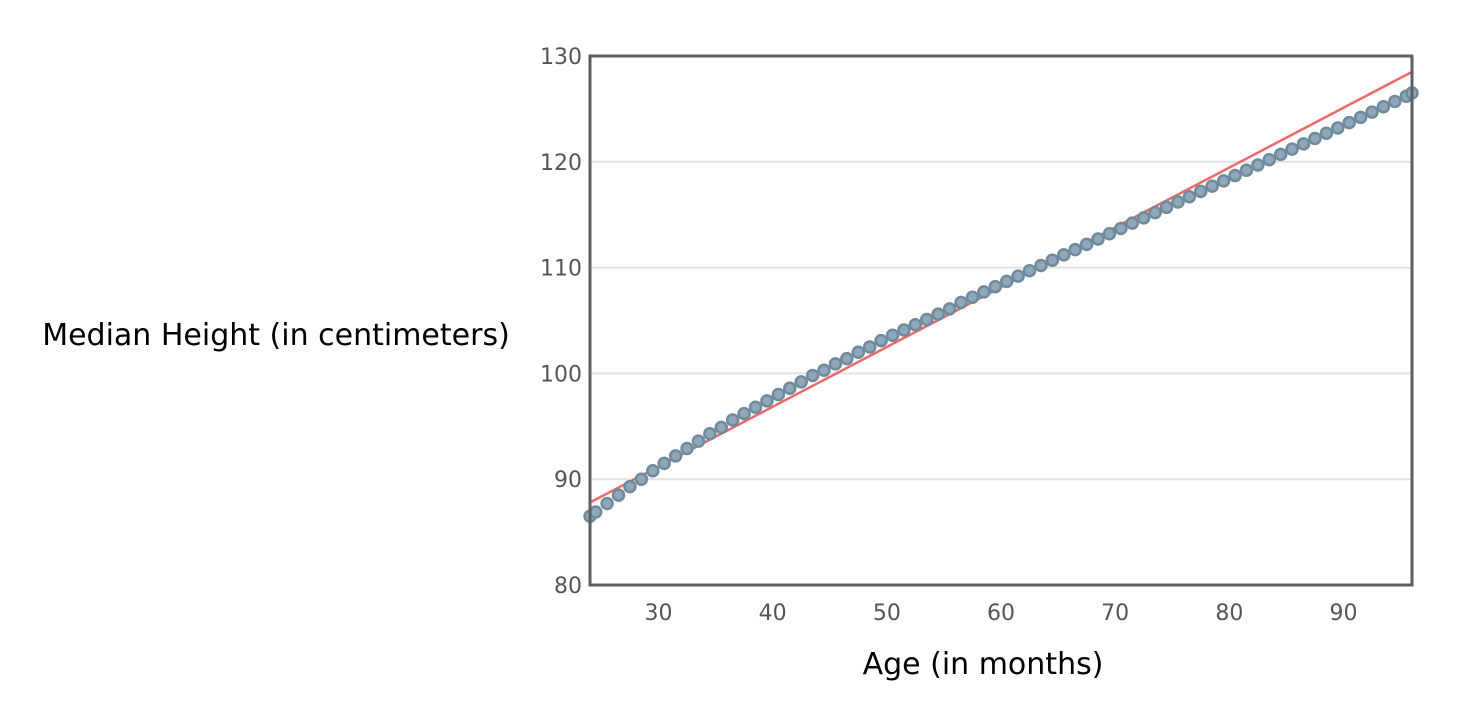 Image resolution: width=1466 pixels, height=710 pixels. Describe the element at coordinates (773, 613) in the screenshot. I see `x-tick-label: 40` at that location.